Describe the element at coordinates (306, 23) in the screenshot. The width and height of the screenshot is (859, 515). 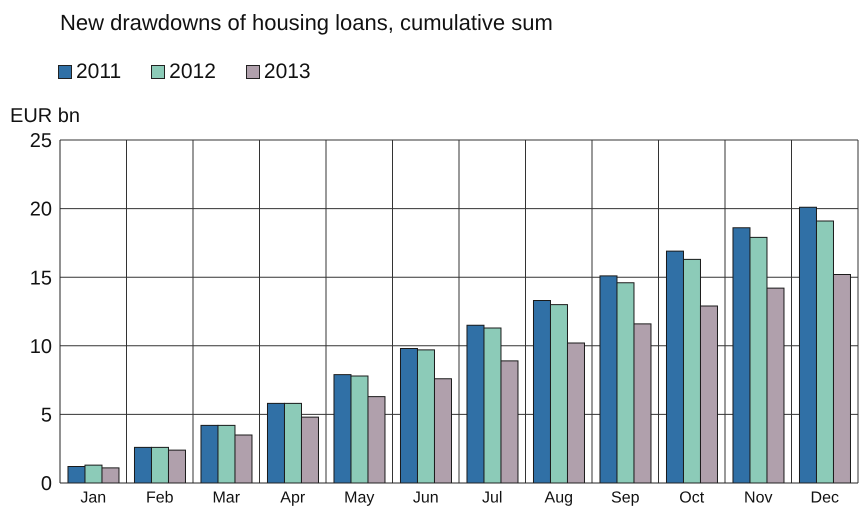
I see `chart-title: New drawdowns of housing loans, cumulative sum` at that location.